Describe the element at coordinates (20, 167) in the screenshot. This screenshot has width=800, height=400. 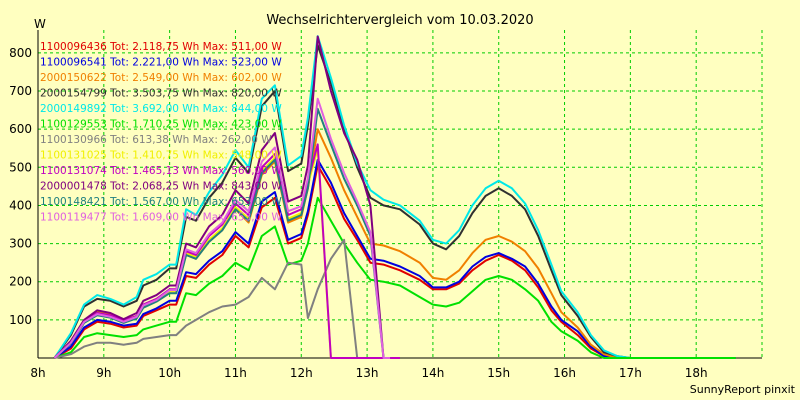
I see `y-tick-label: 500` at that location.